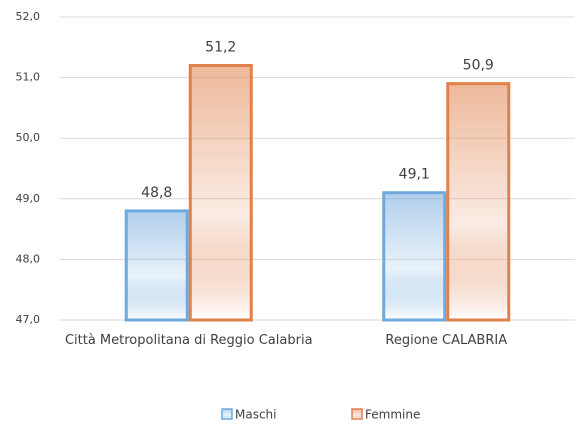 Image resolution: width=582 pixels, height=426 pixels. Describe the element at coordinates (28, 16) in the screenshot. I see `y-tick-label: 52,0` at that location.